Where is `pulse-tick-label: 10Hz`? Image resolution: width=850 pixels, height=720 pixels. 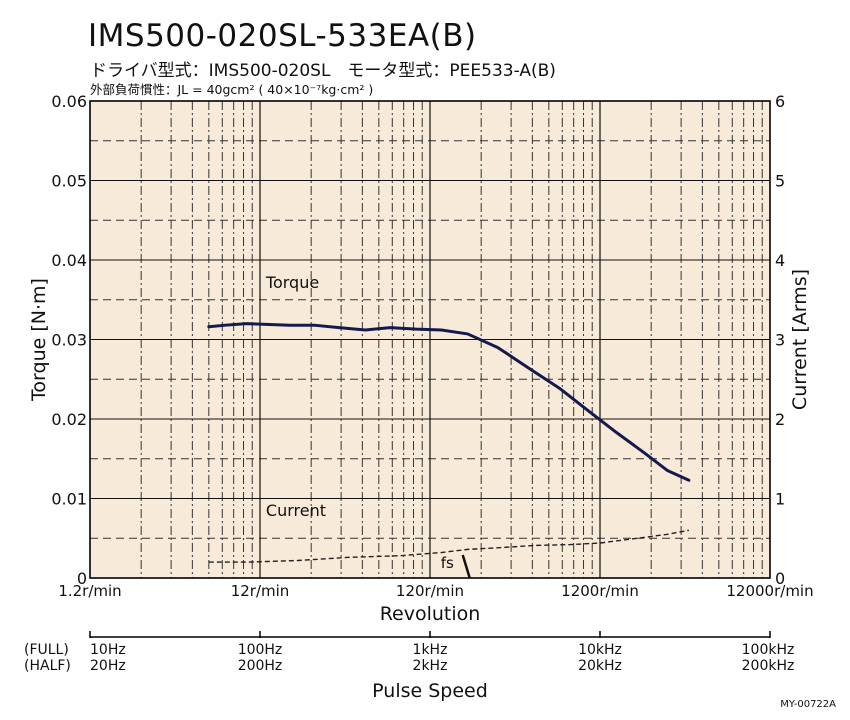
pulse-tick-label: 10Hz is located at coordinates (108, 650).